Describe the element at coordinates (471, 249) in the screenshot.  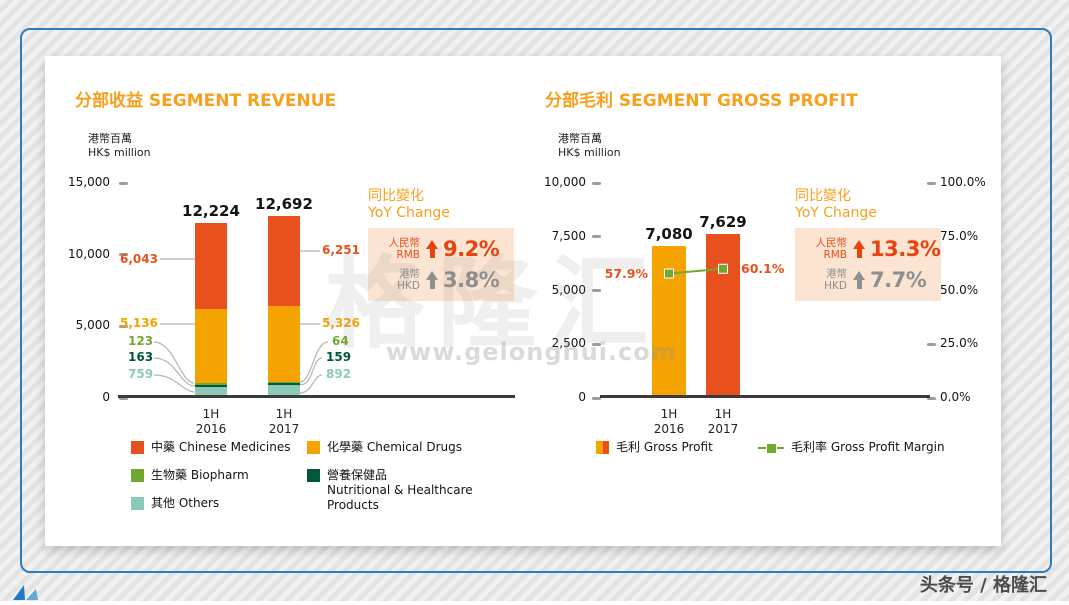
I see `yoy-value: 9.2%` at that location.